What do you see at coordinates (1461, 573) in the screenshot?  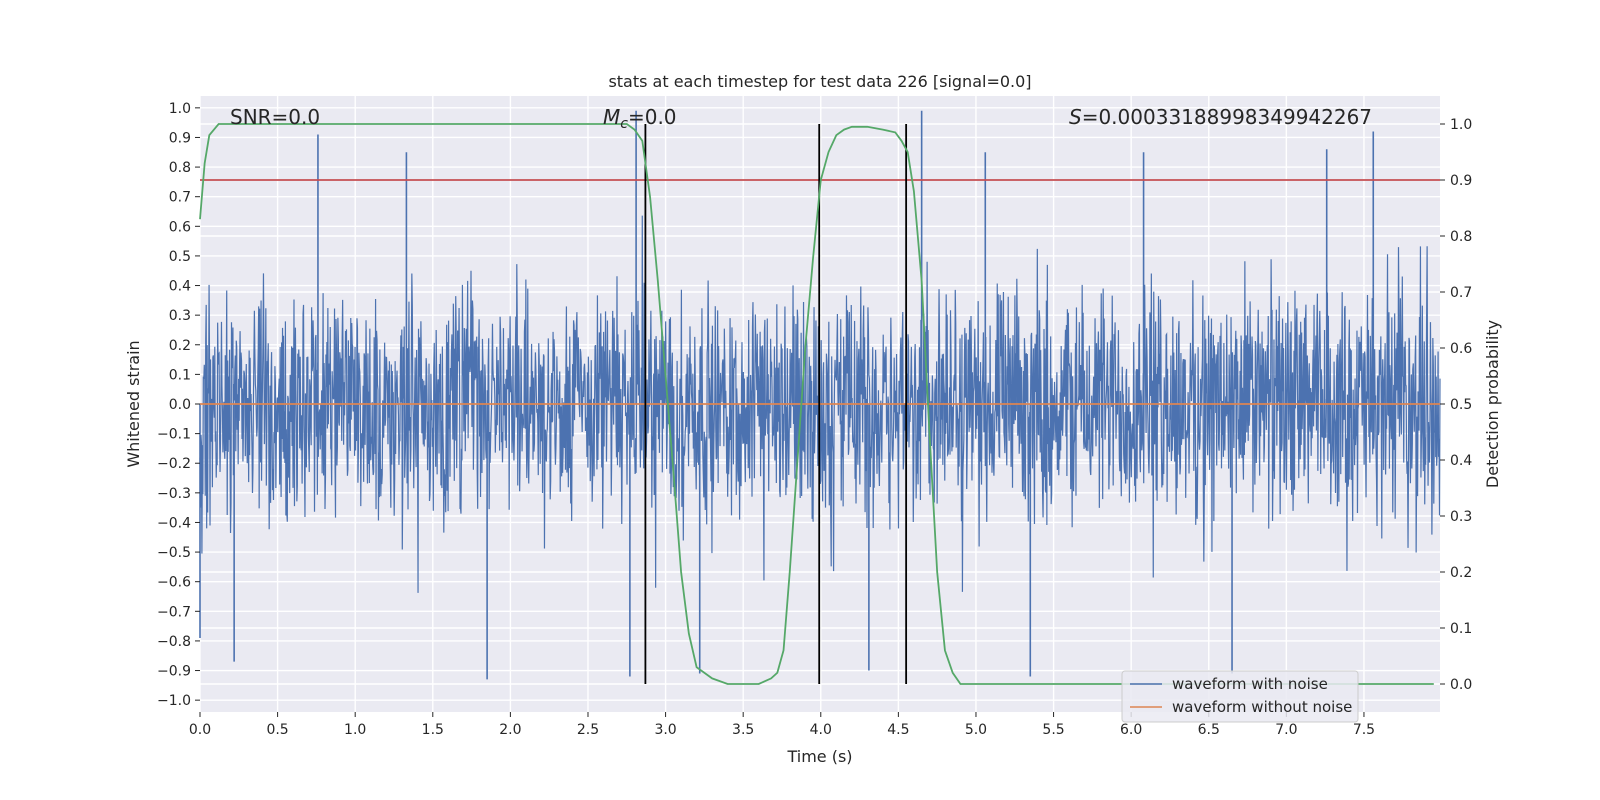 I see `y-right-tick-label: 0.2` at bounding box center [1461, 573].